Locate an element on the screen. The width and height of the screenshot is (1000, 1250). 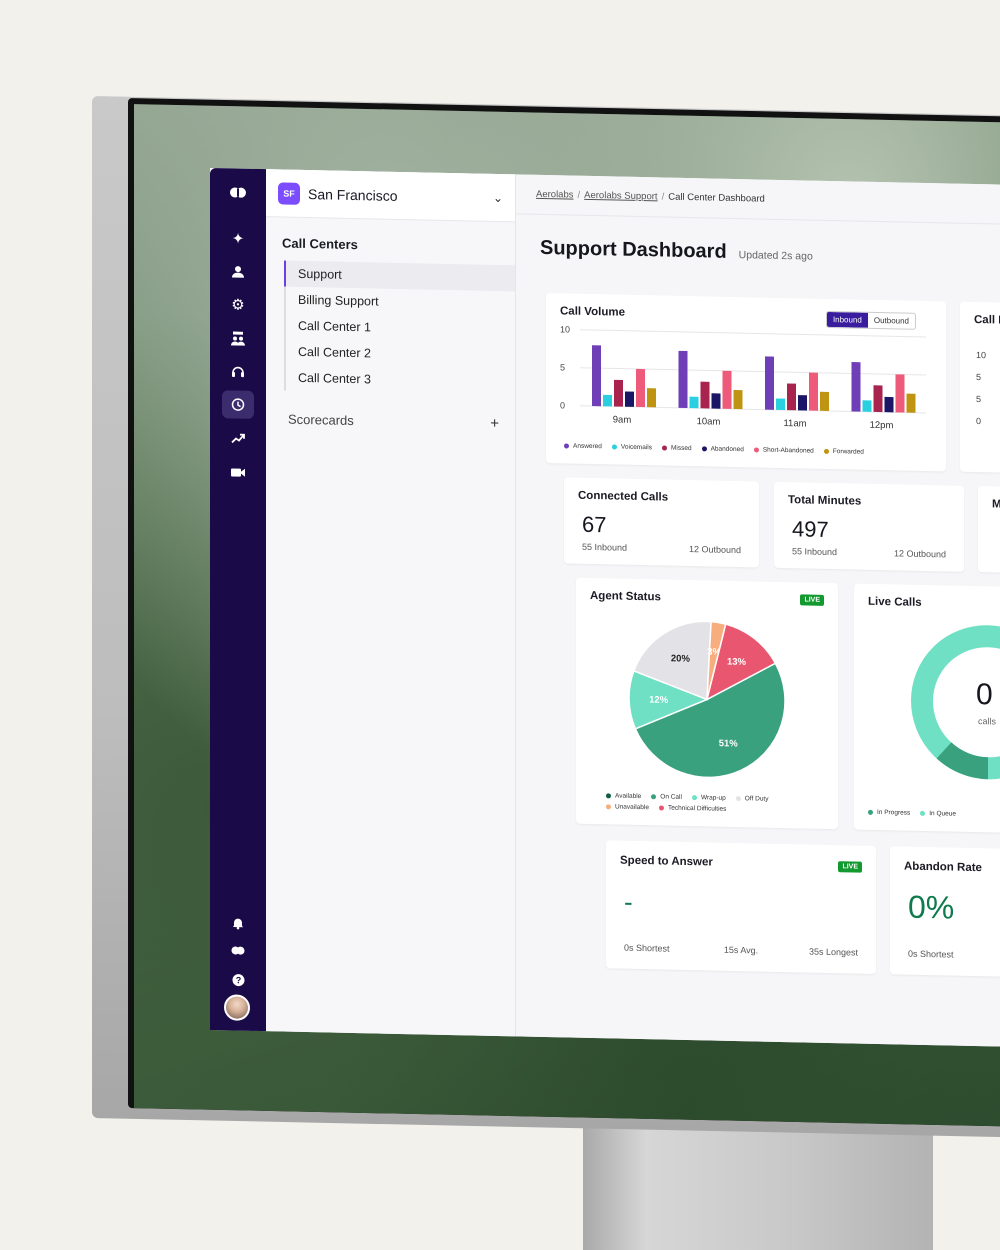
person-icon is located at coordinates (238, 271).